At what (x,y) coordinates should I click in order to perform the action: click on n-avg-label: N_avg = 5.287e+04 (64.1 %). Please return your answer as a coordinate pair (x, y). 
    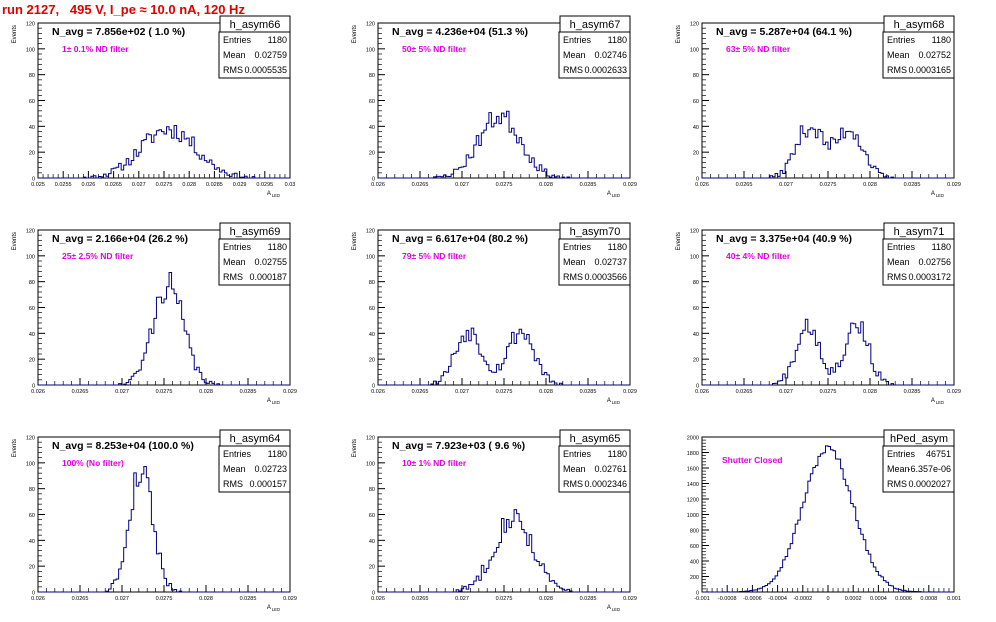
    Looking at the image, I should click on (784, 32).